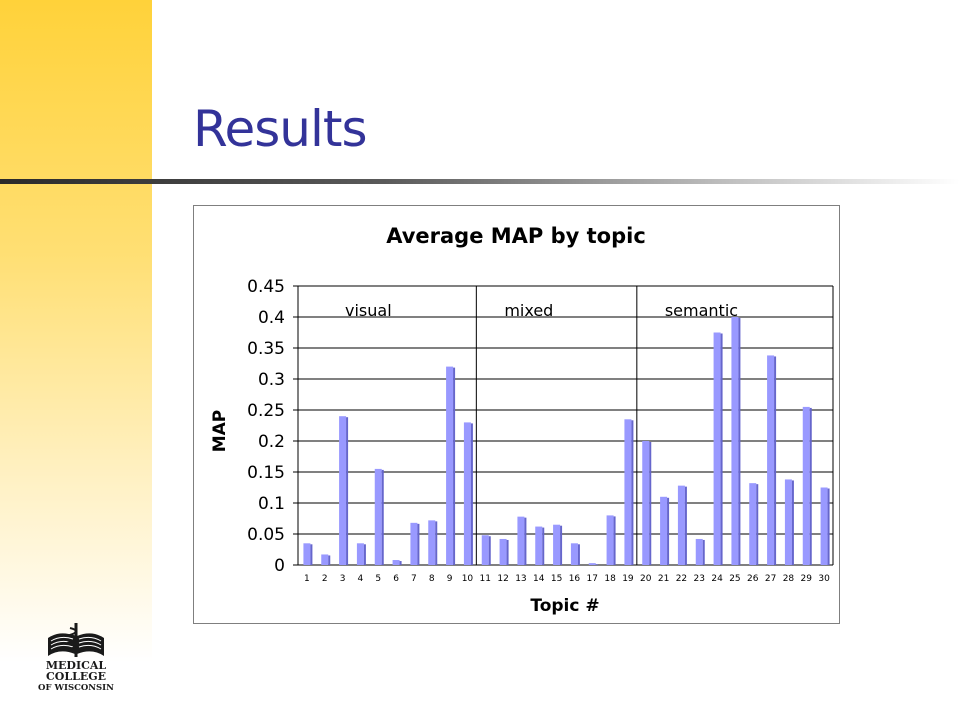 This screenshot has height=720, width=960. I want to click on y-tick-label: 0.2, so click(271, 442).